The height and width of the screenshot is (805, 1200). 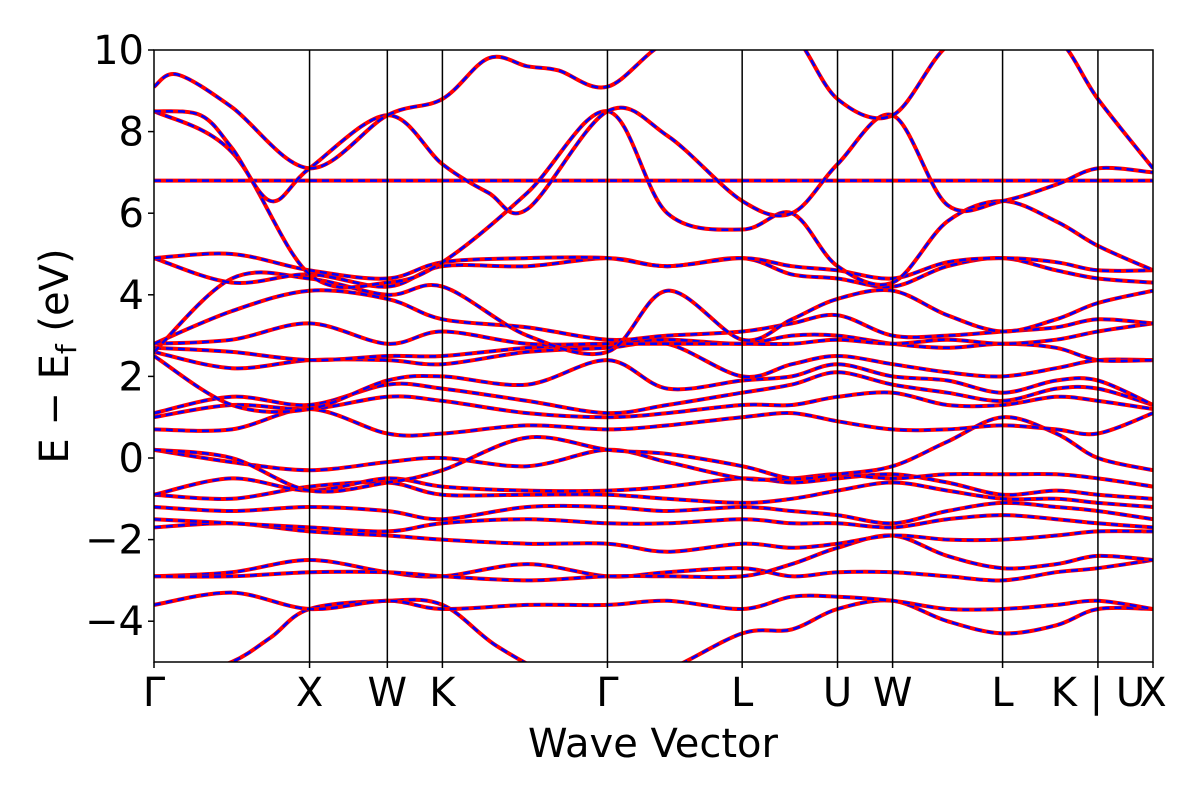 I want to click on y-tick-label-1: −2, so click(x=114, y=541).